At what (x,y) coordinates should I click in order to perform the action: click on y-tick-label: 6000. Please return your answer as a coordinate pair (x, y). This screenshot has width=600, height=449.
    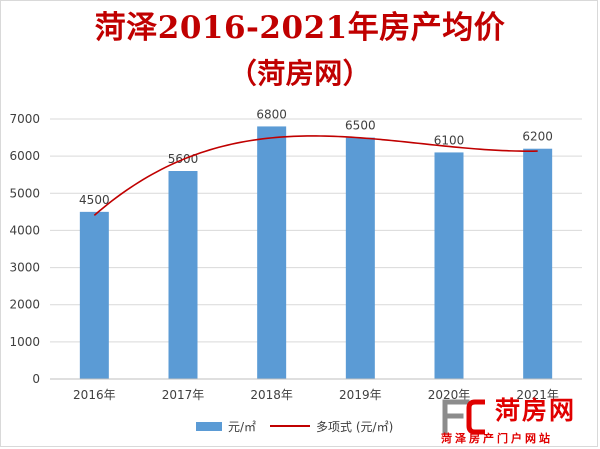
    Looking at the image, I should click on (24, 156).